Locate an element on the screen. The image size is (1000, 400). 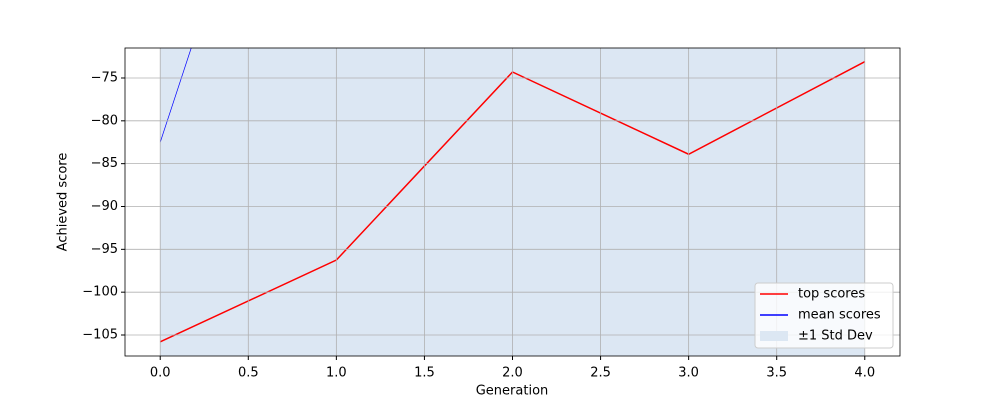
legend: top scores mean scores ±1 Std Dev is located at coordinates (824, 315).